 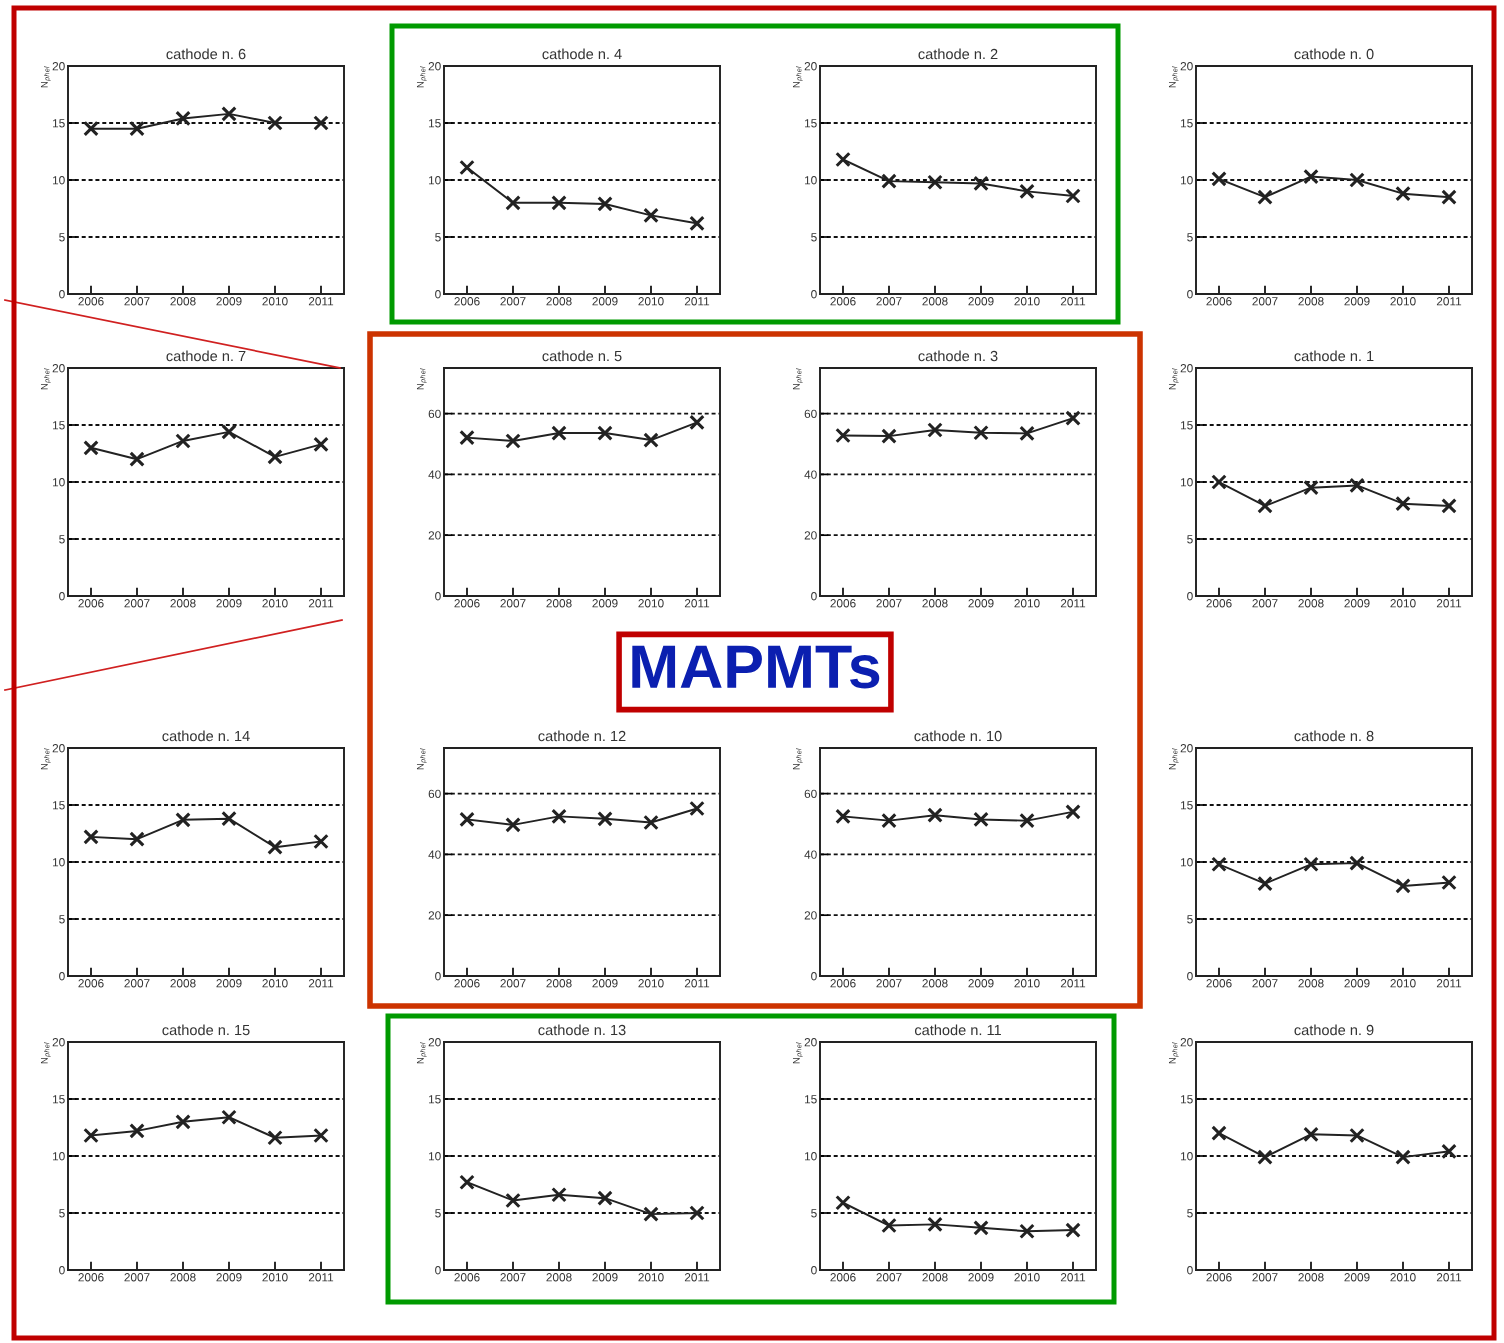 What do you see at coordinates (206, 356) in the screenshot?
I see `chart-title: cathode n. 7` at bounding box center [206, 356].